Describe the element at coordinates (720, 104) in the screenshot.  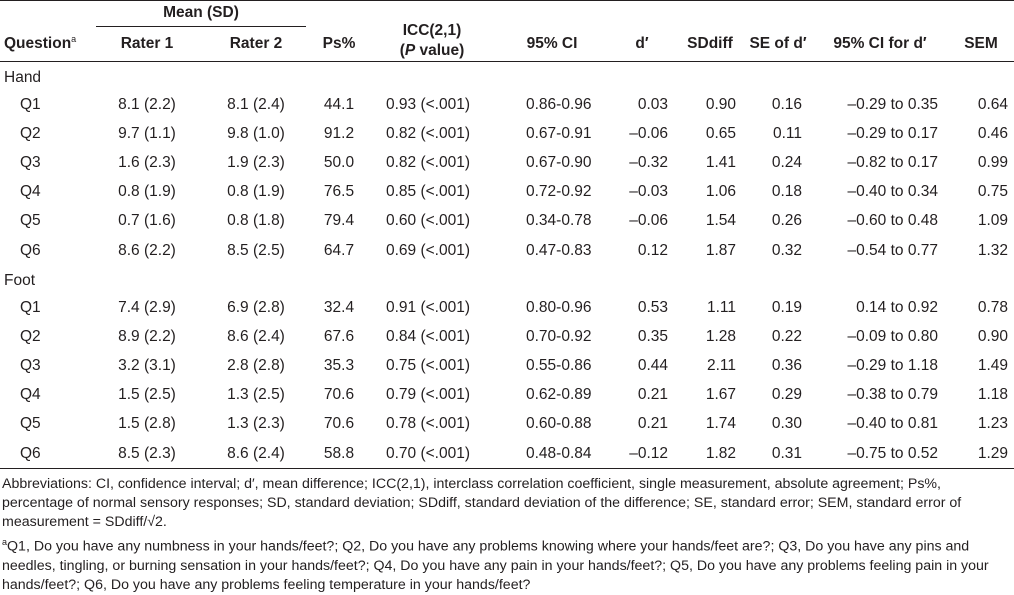
I see `sddiff-cell: 0.90` at that location.